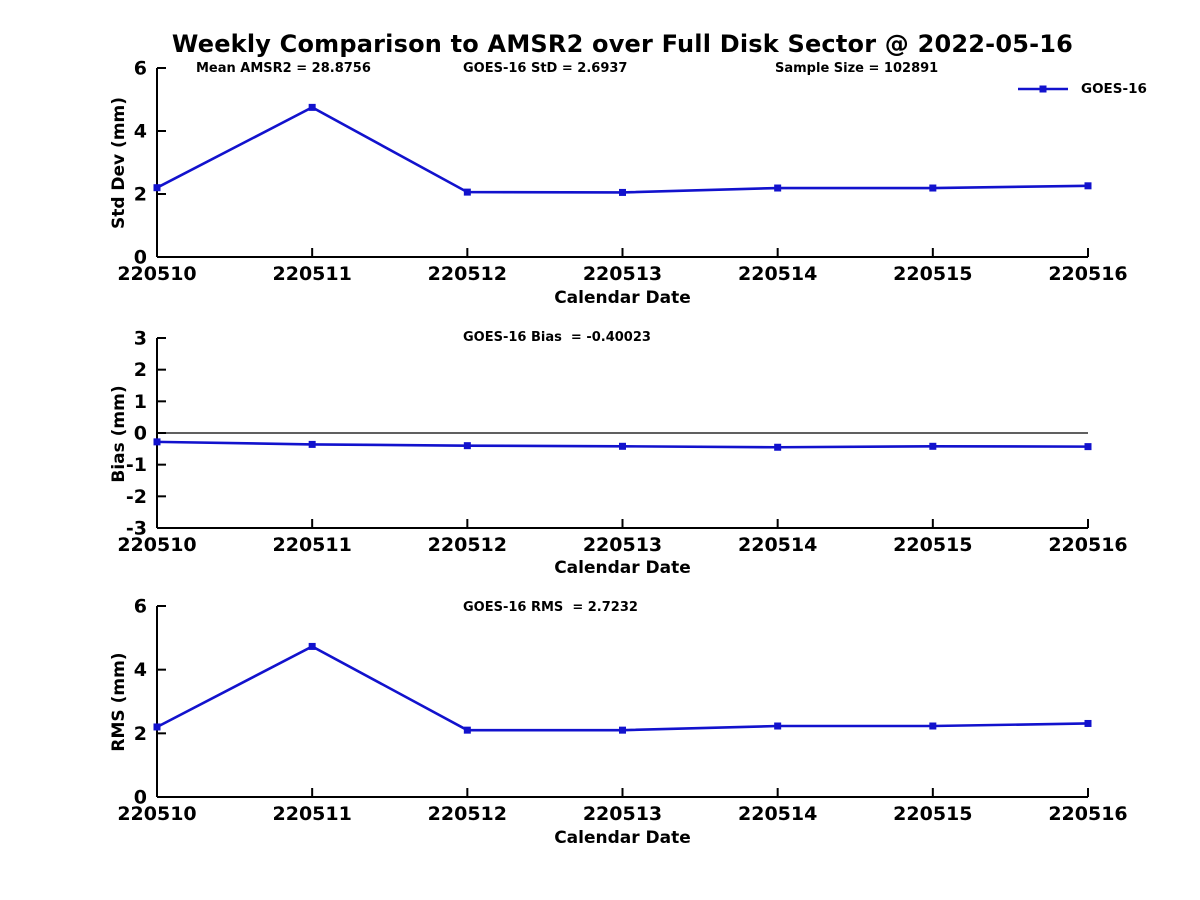 This screenshot has height=900, width=1200. What do you see at coordinates (550, 607) in the screenshot?
I see `annotation-goes16-rms: GOES-16 RMS = 2.7232` at bounding box center [550, 607].